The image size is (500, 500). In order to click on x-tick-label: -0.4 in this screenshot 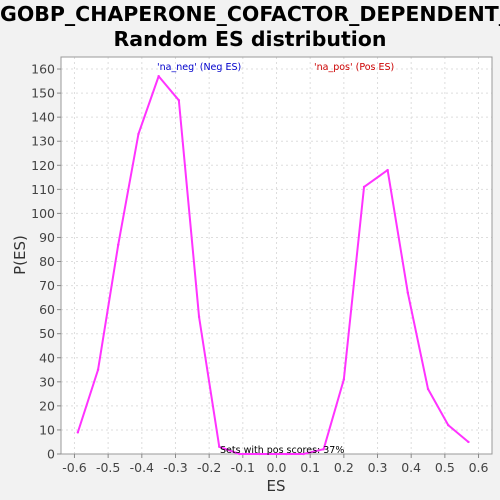, I will do `click(142, 467)`.